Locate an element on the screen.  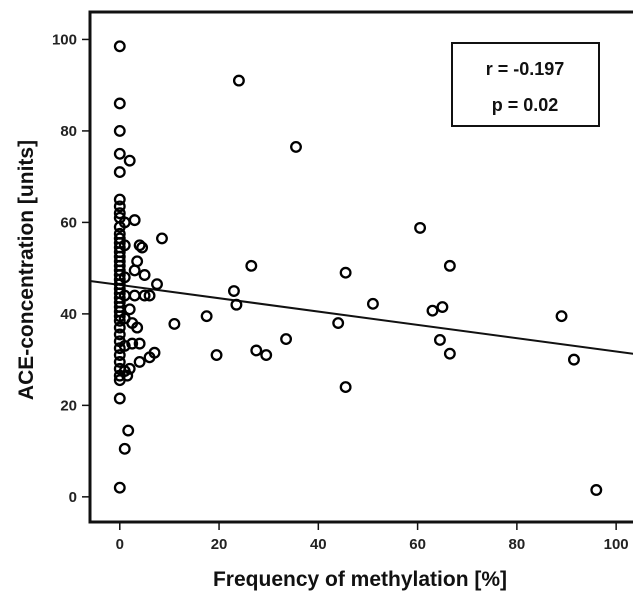
x-tick-label: 0 is located at coordinates (120, 544).